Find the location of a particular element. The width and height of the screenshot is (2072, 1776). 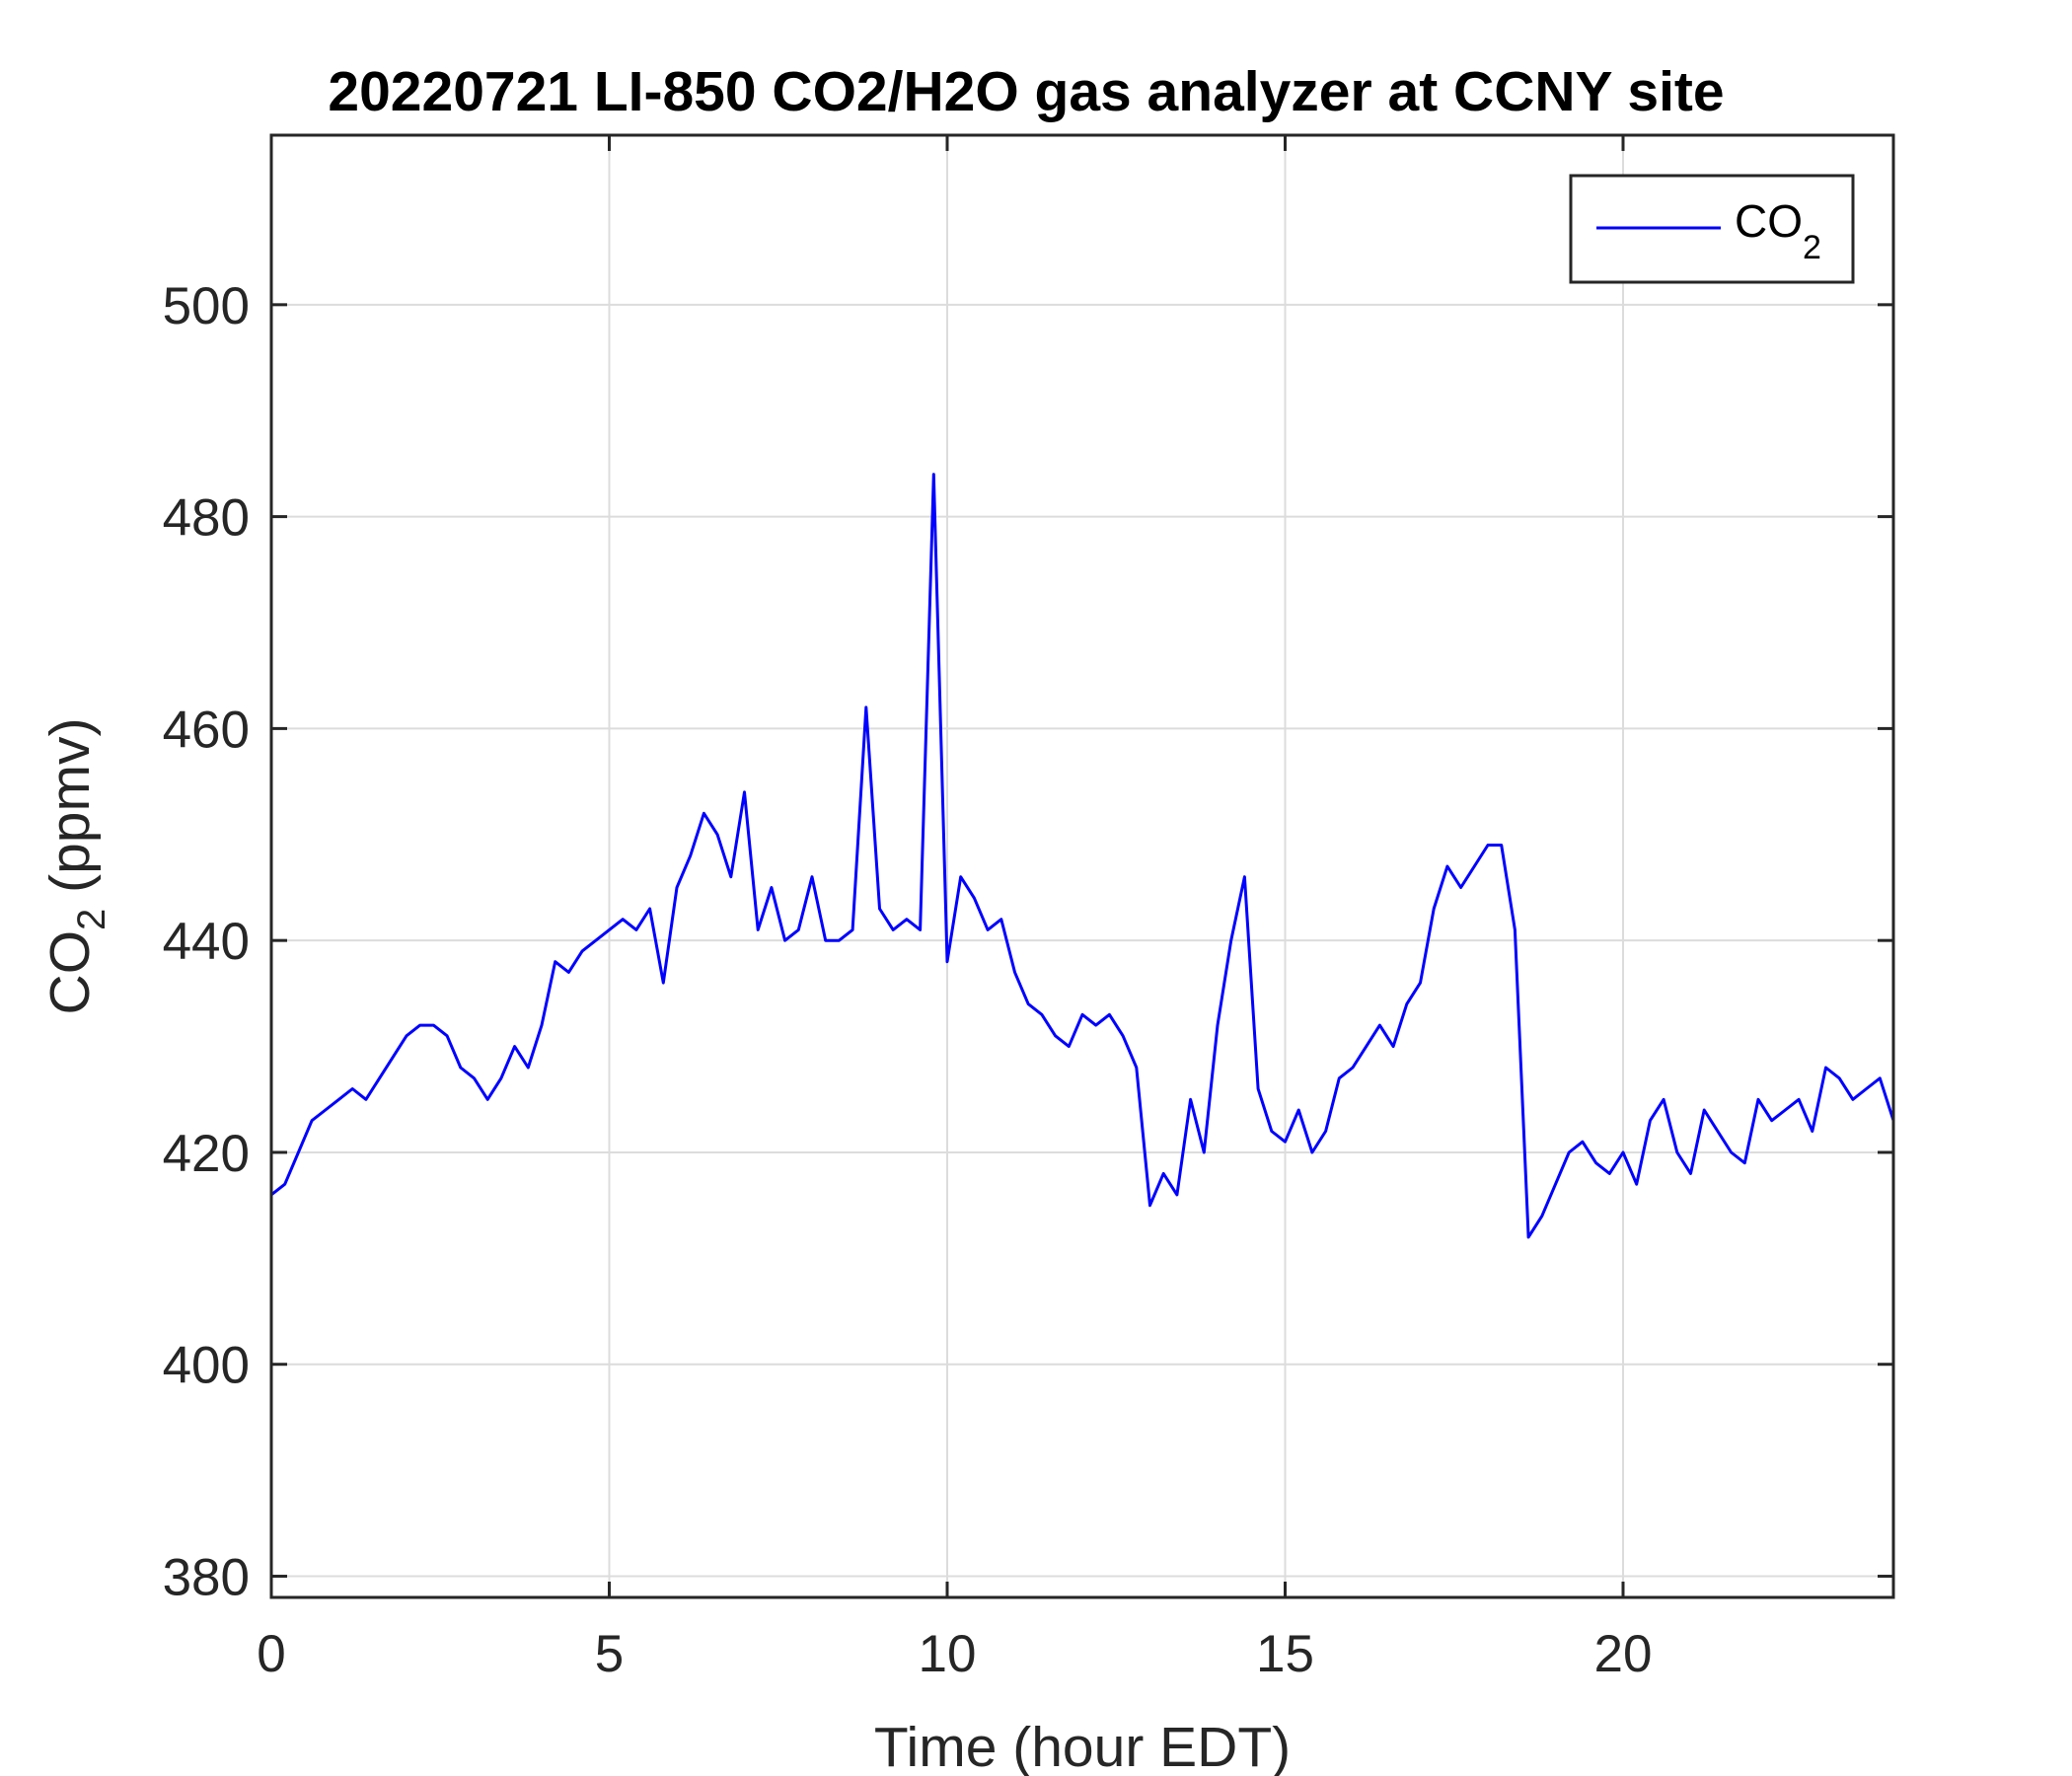

y-axis-label: CO2 (ppmv) is located at coordinates (75, 866).